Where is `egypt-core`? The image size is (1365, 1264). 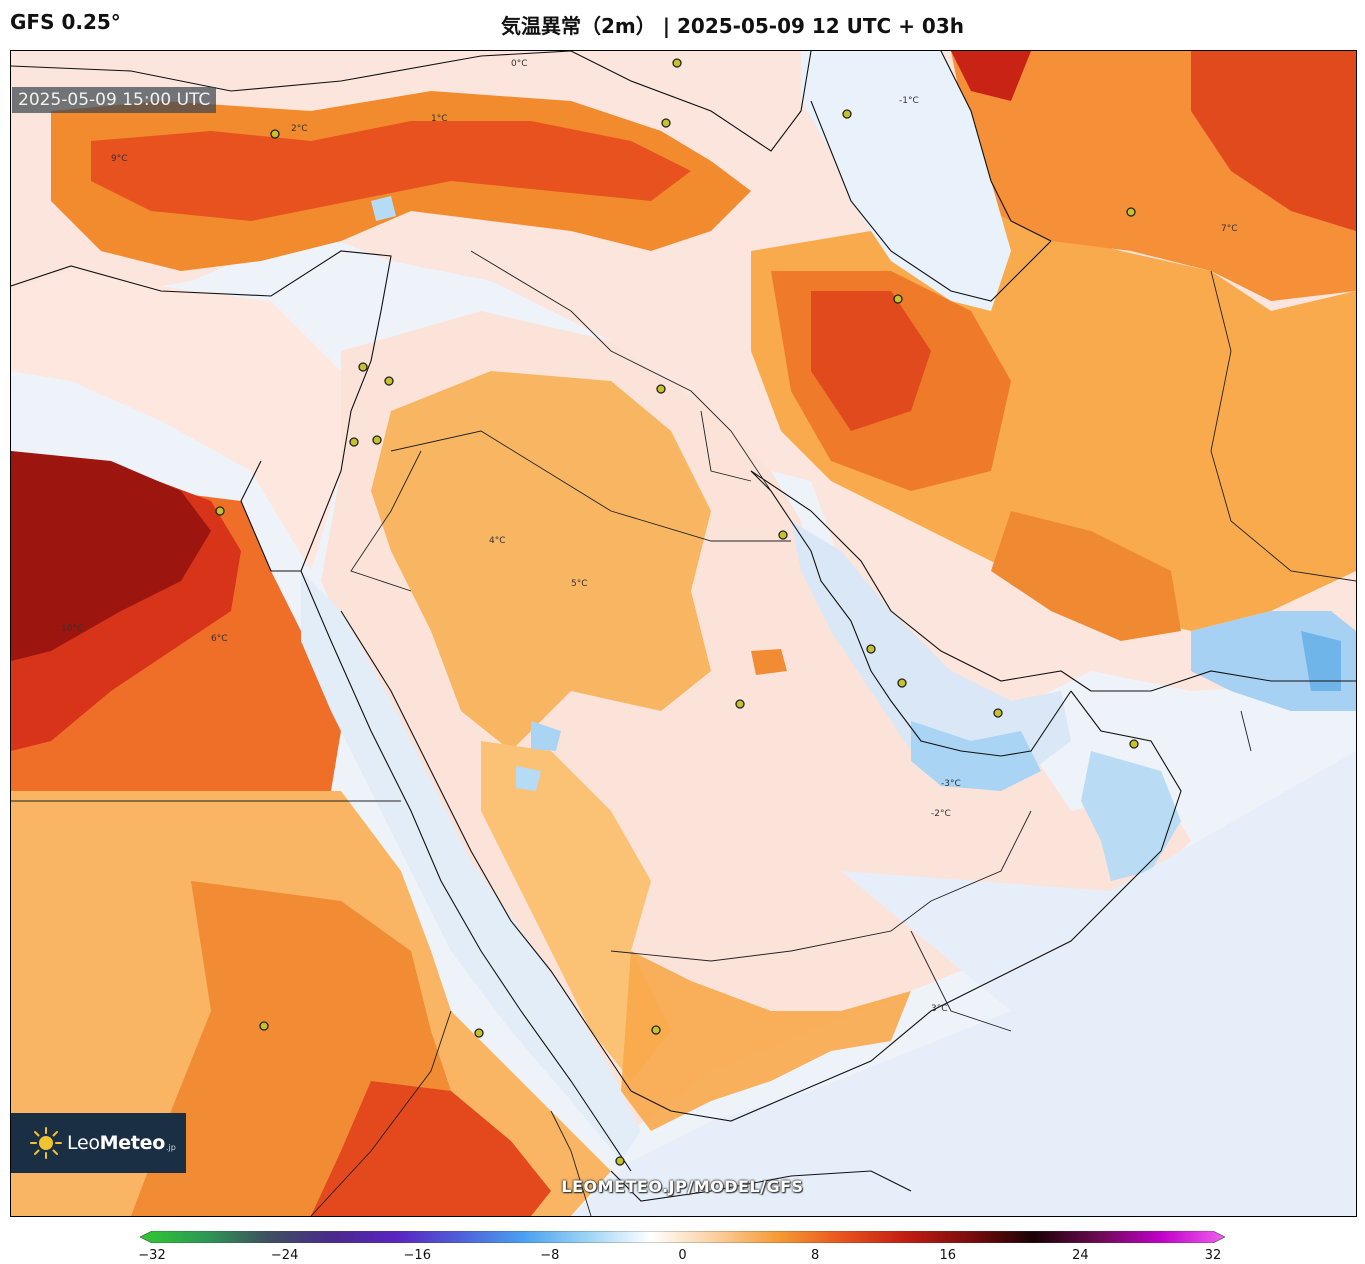
egypt-core is located at coordinates (111, 556).